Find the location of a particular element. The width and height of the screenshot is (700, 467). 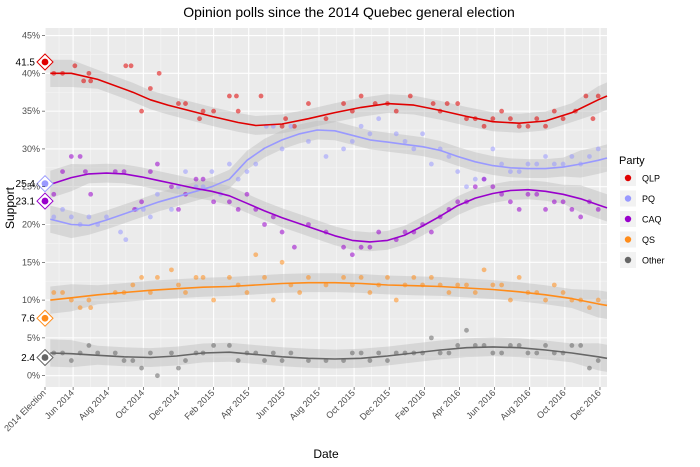

legend: Party QLP PQ CAQ QS Other is located at coordinates (642, 211).